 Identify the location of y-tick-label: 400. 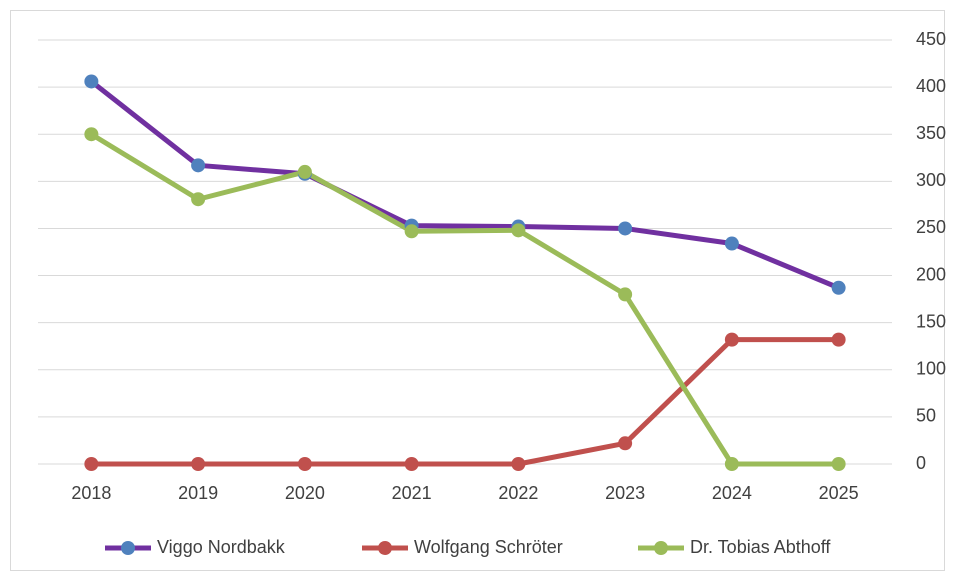
(931, 86).